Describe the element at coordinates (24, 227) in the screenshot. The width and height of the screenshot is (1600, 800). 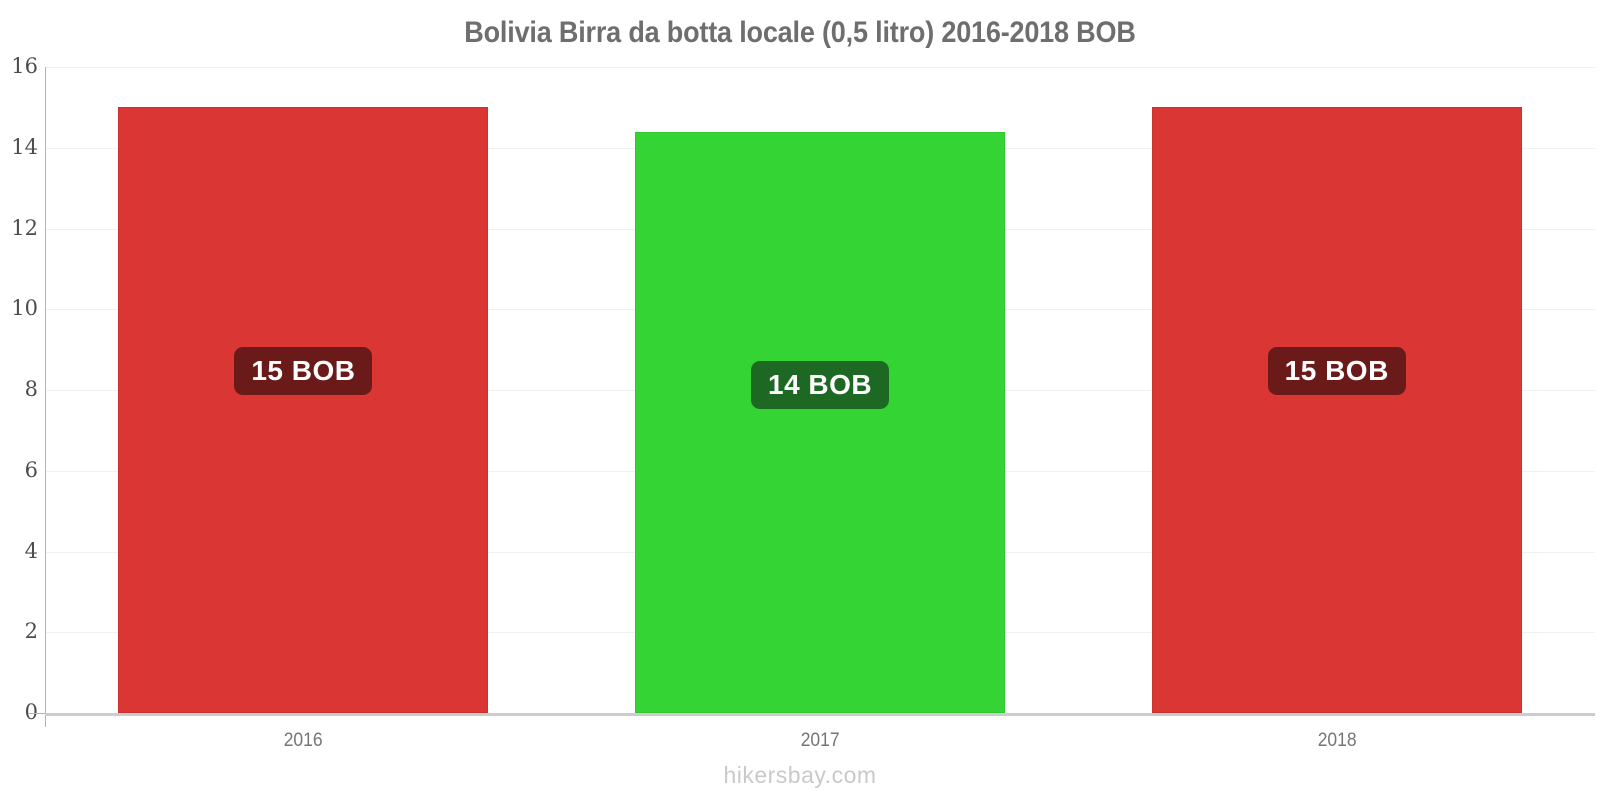
I see `y-axis-tick-label-12: 12` at that location.